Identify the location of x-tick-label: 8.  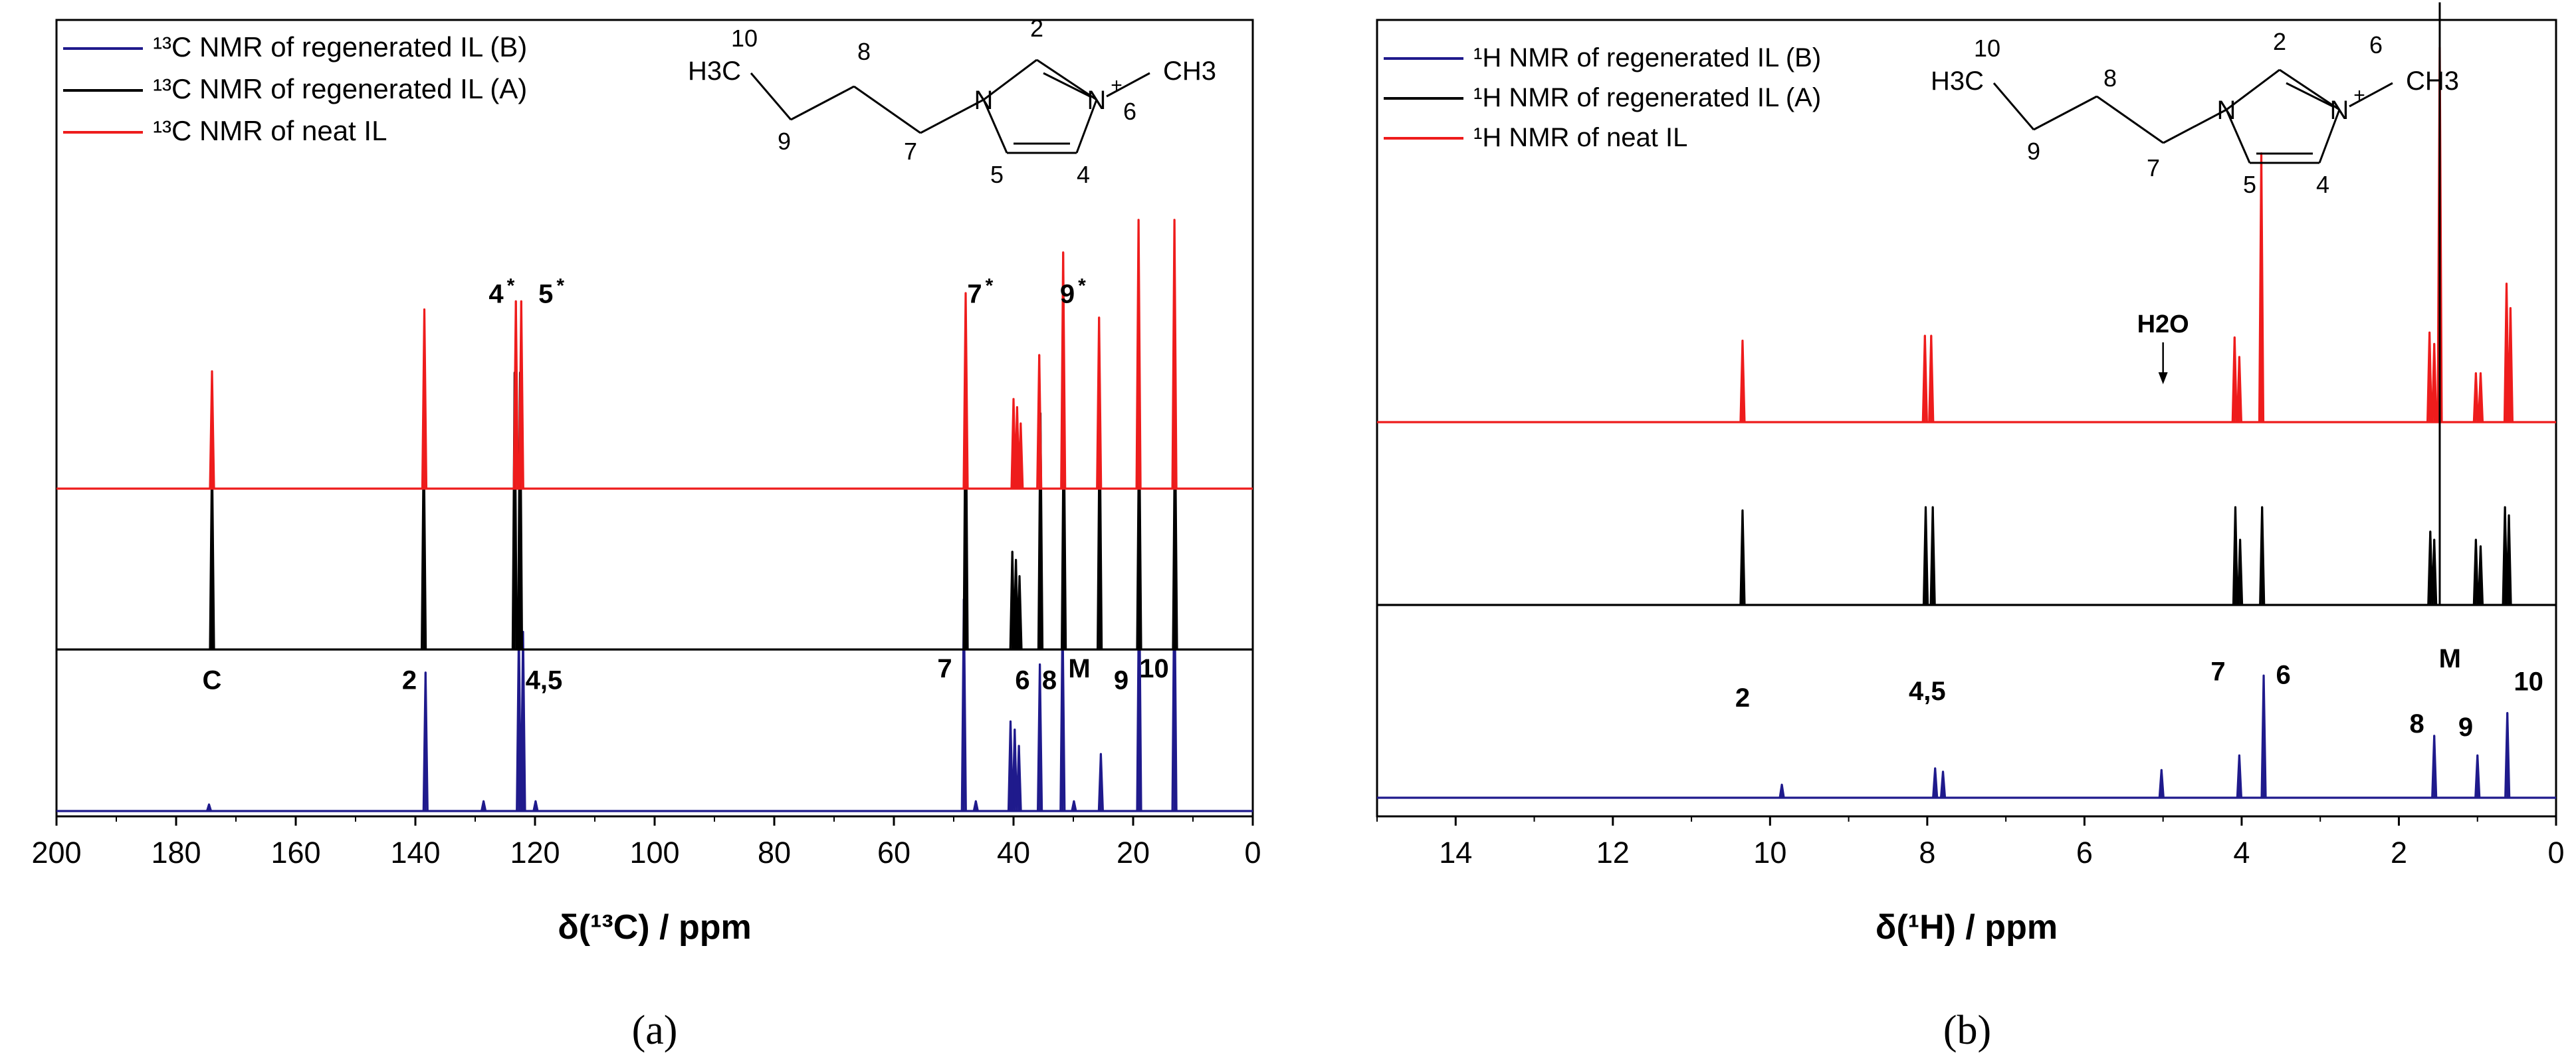
(1927, 853).